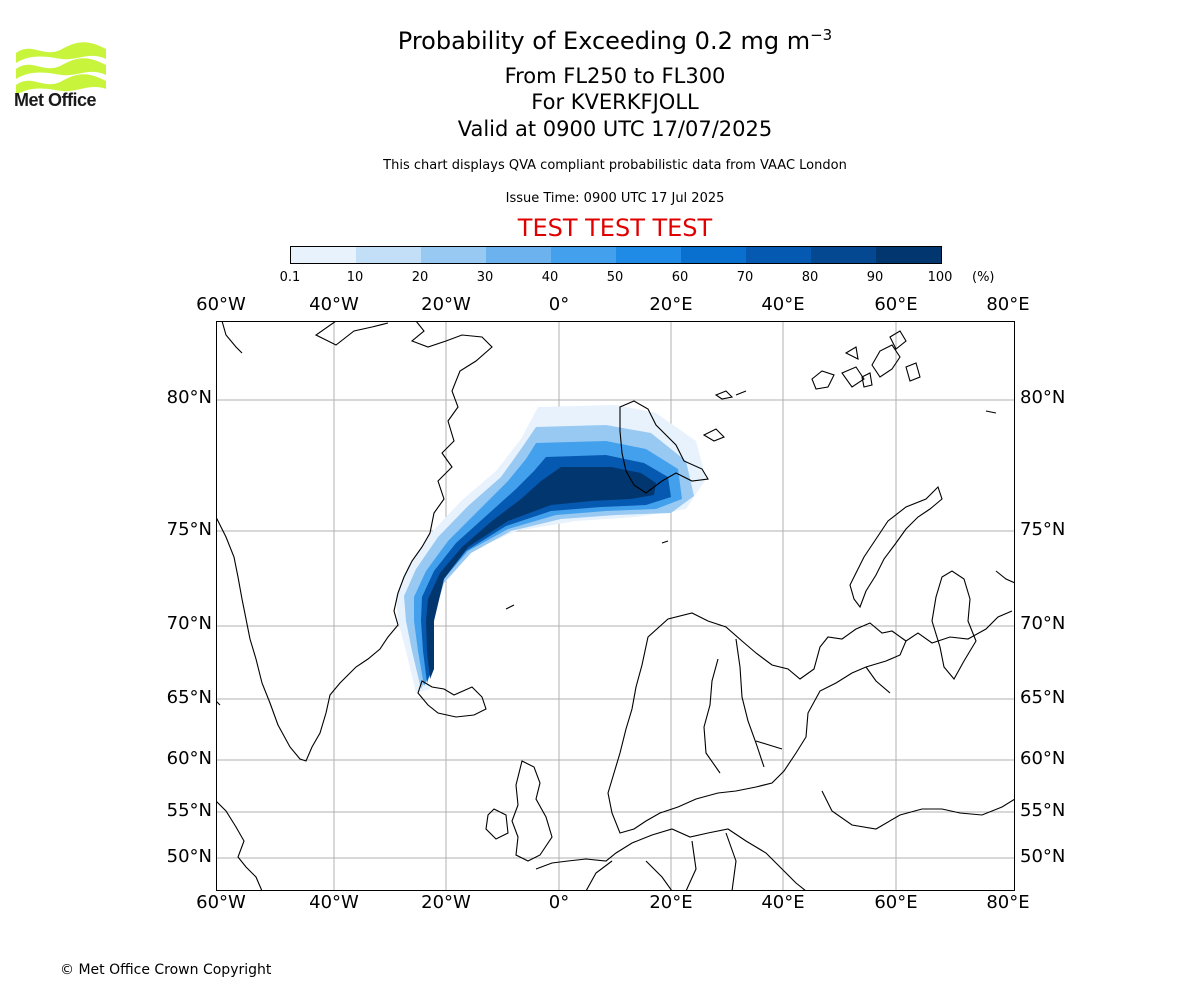 This screenshot has width=1200, height=1000. Describe the element at coordinates (983, 277) in the screenshot. I see `colorbar-unit: (%)` at that location.